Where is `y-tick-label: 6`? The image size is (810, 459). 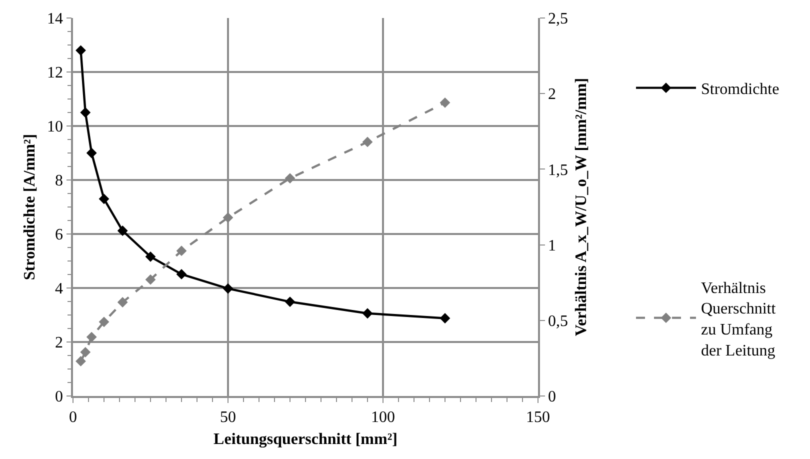 y-tick-label: 6 is located at coordinates (59, 235).